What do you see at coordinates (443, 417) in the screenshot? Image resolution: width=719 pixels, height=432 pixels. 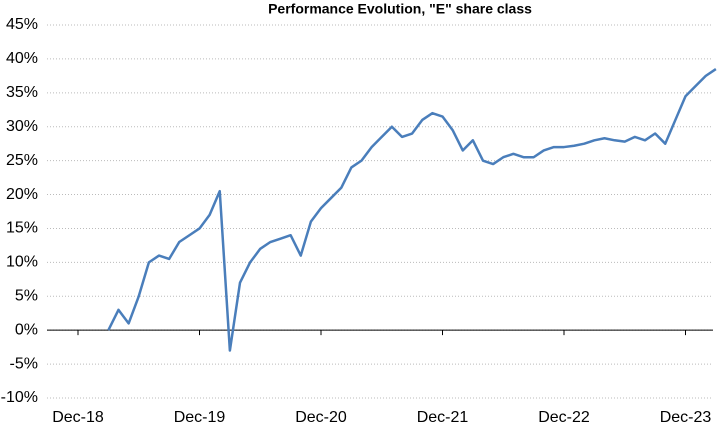 I see `x-tick-label: Dec-21` at bounding box center [443, 417].